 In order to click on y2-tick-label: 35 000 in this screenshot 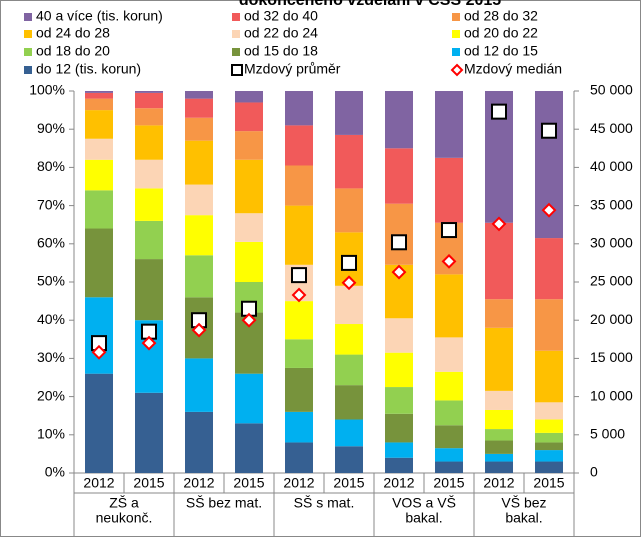, I will do `click(611, 204)`.